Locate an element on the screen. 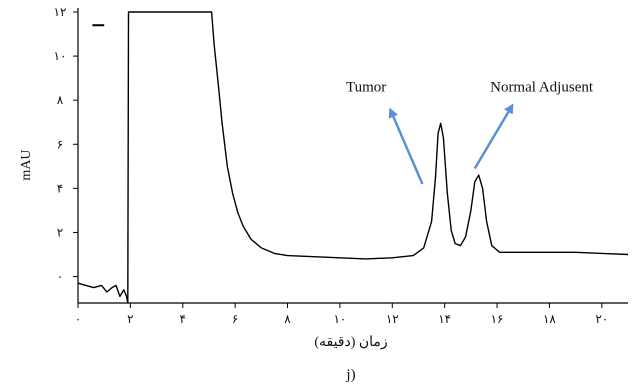 This screenshot has width=633, height=388. y-tick-label: ۲ is located at coordinates (60, 232).